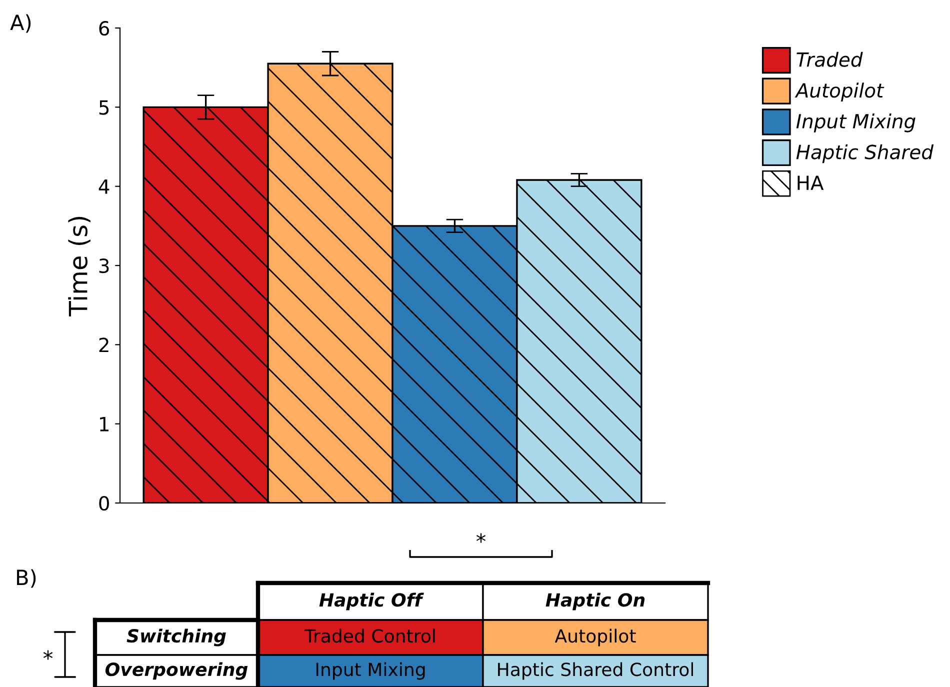  I want to click on category-label: Haptic Off, so click(371, 601).